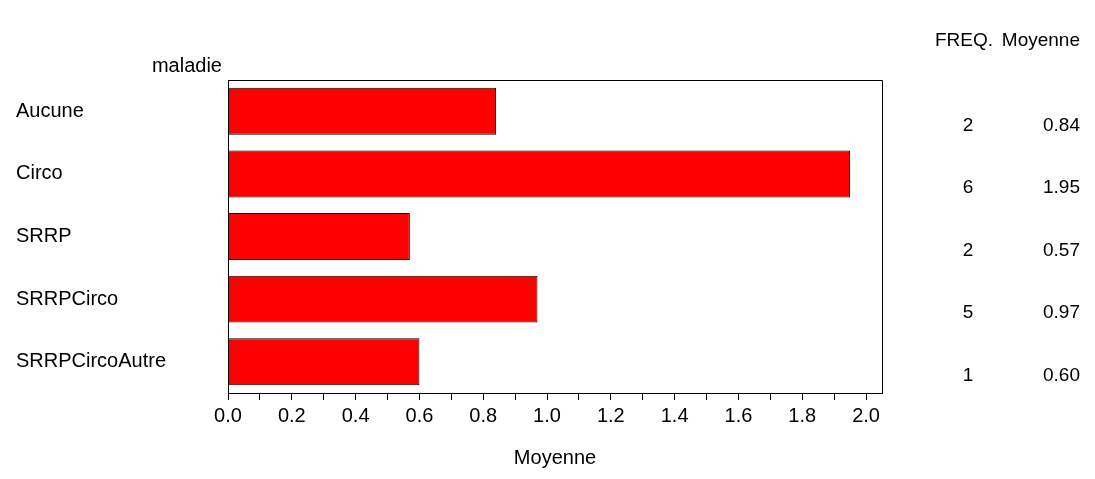 This screenshot has width=1095, height=479. What do you see at coordinates (355, 414) in the screenshot?
I see `x-tick-label: 0.4` at bounding box center [355, 414].